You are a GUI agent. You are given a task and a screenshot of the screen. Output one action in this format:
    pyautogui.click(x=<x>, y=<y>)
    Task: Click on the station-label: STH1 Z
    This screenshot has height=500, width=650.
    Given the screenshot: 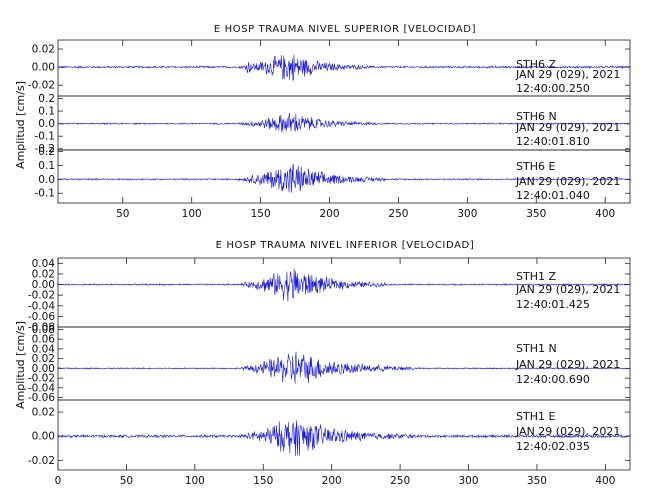 What is the action you would take?
    pyautogui.click(x=536, y=276)
    